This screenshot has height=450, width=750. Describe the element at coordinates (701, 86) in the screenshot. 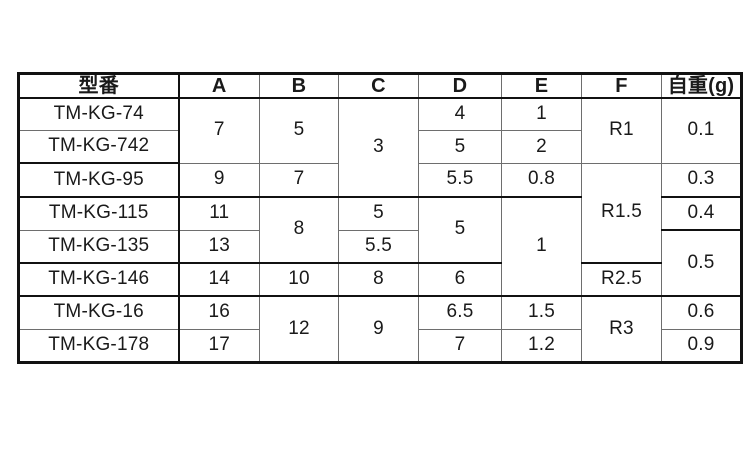

I see `header-weight: 自重(g)` at that location.